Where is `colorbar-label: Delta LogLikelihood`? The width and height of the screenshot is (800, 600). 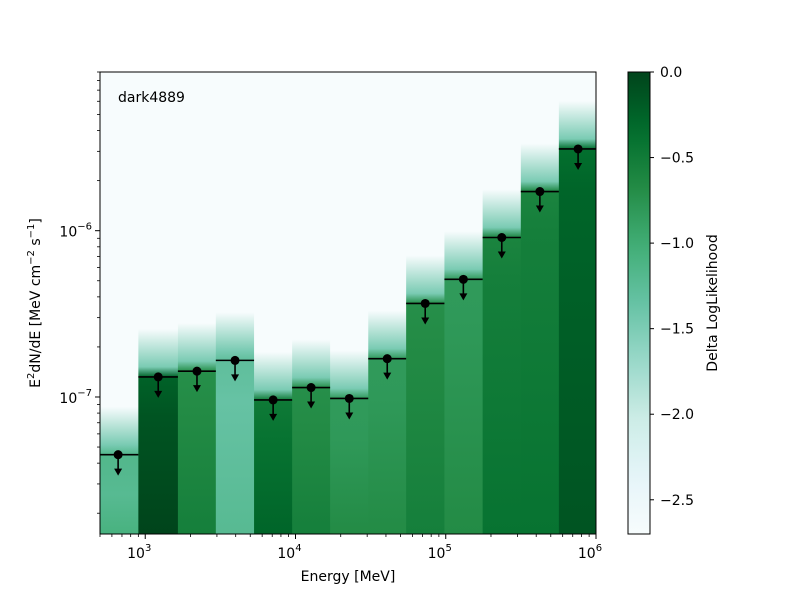 colorbar-label: Delta LogLikelihood is located at coordinates (713, 302).